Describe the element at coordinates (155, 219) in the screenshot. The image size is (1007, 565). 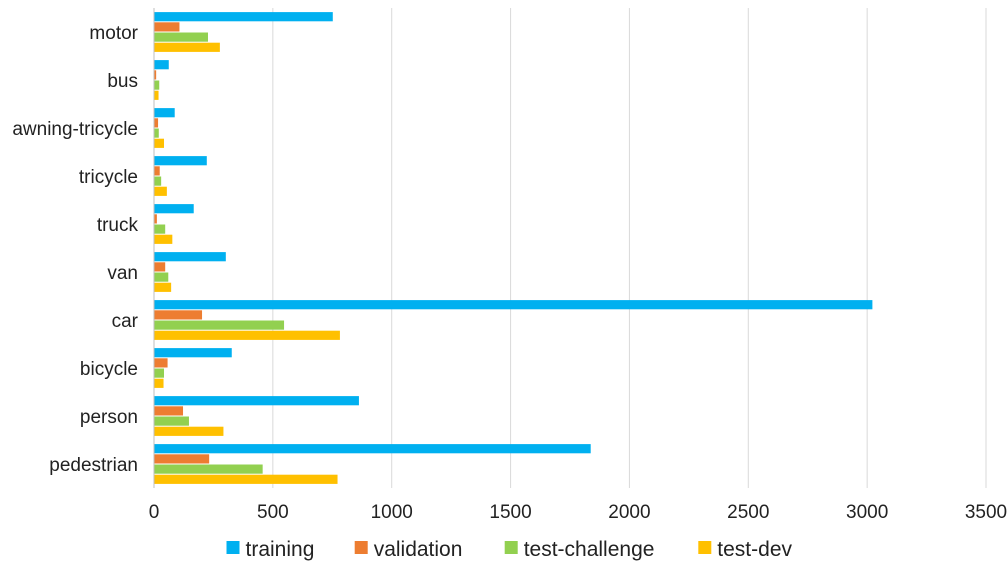
I see `bar-truck-validation` at that location.